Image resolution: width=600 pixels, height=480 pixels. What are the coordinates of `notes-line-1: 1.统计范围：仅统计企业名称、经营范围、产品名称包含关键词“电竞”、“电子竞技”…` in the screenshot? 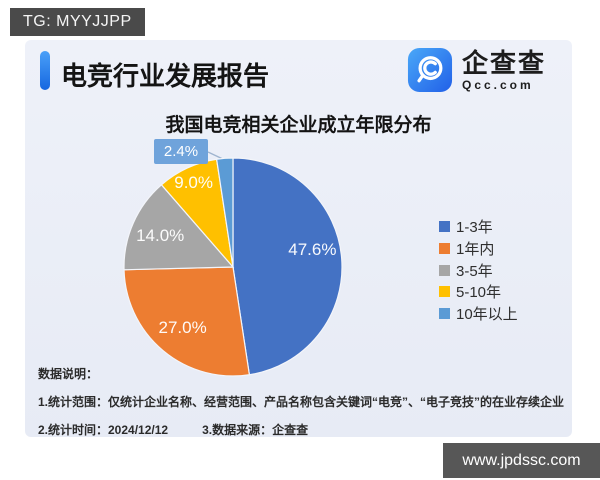 It's located at (301, 402).